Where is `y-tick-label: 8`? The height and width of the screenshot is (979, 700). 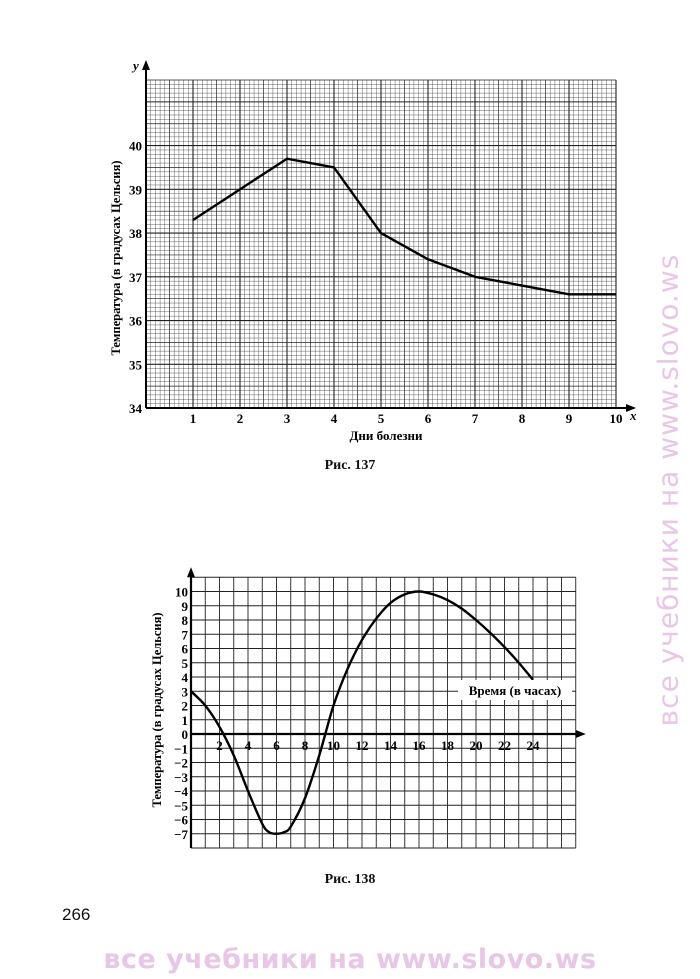
y-tick-label: 8 is located at coordinates (185, 620).